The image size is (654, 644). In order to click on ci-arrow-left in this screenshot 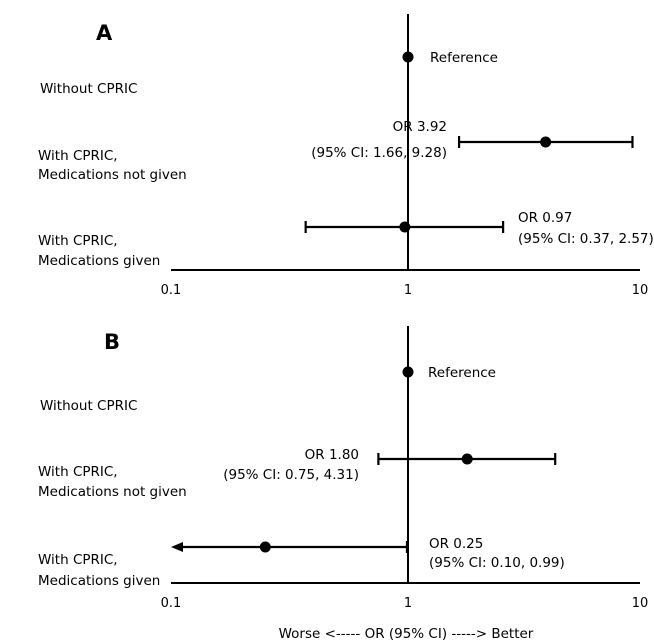, I will do `click(177, 547)`.